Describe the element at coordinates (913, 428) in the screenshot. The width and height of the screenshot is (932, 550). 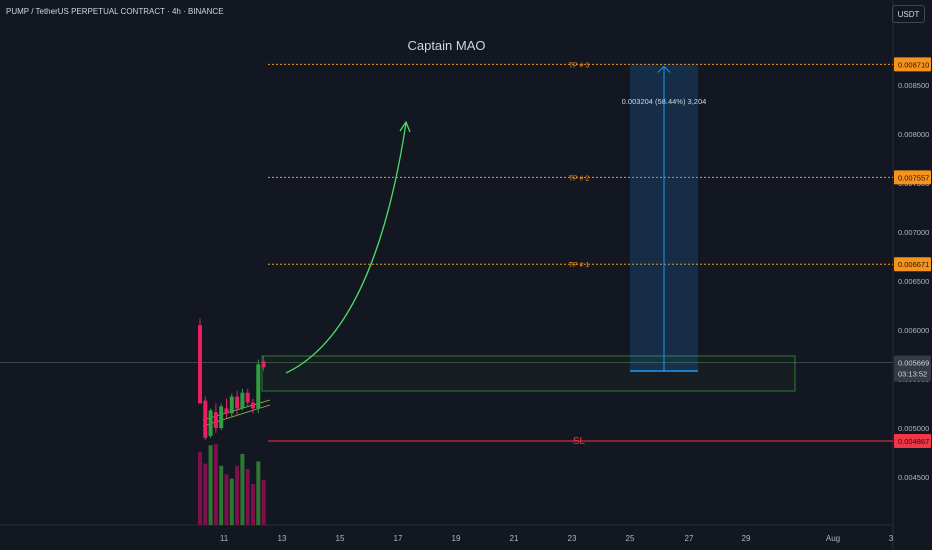
I see `price-tick-label: 0.005000` at that location.